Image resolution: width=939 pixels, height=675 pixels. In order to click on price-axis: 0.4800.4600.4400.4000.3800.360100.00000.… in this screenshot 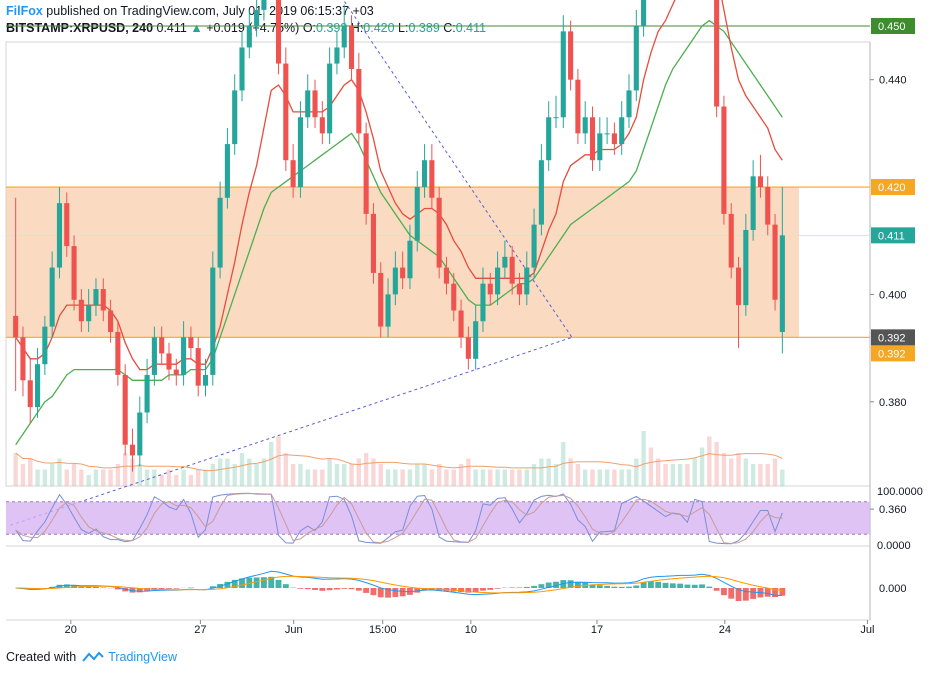, I will do `click(896, 335)`.